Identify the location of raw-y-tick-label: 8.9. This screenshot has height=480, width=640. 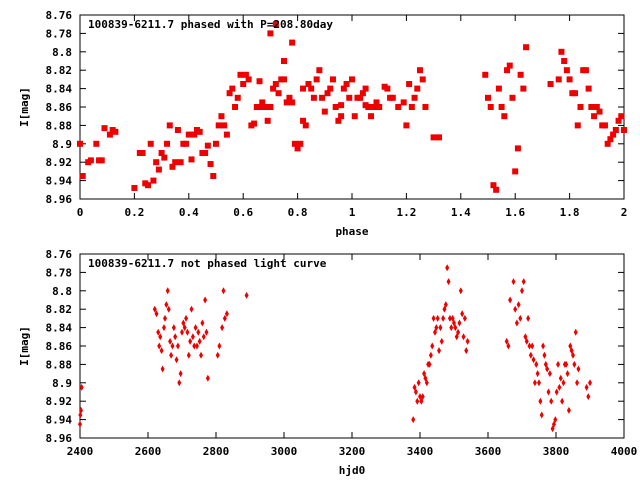
(62, 383).